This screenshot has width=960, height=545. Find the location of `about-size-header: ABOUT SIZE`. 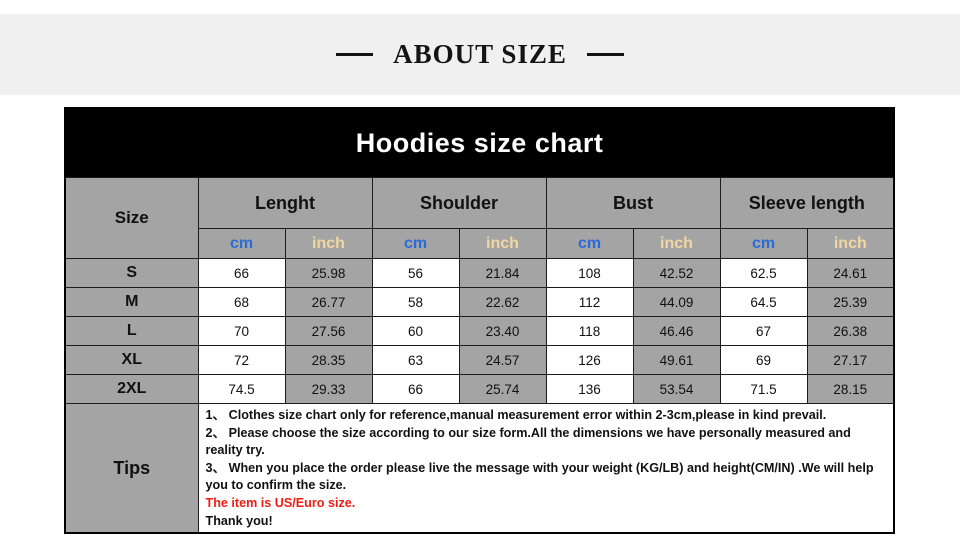

about-size-header: ABOUT SIZE is located at coordinates (480, 54).